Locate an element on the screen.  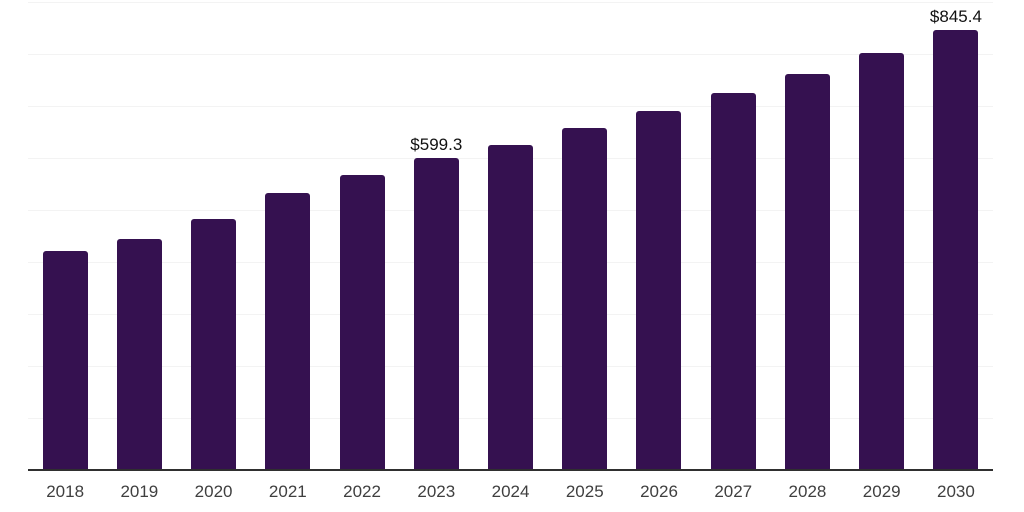
bar-2022 is located at coordinates (362, 322).